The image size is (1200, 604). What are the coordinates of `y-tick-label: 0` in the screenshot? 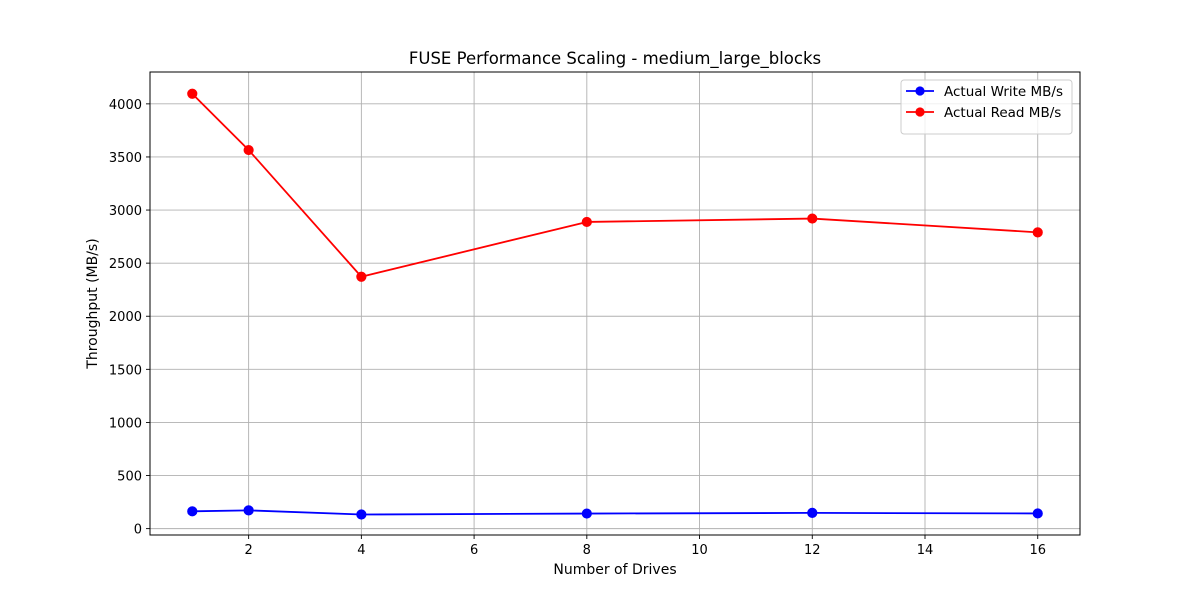 It's located at (138, 530).